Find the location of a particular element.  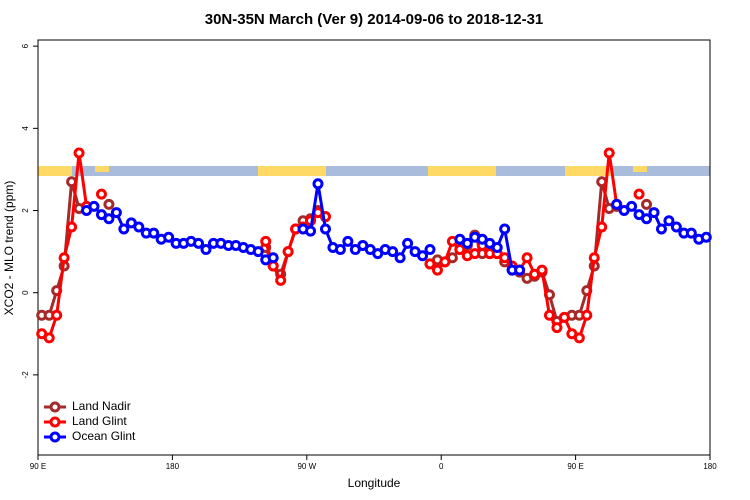

y-tick-label: 2 is located at coordinates (25, 210).